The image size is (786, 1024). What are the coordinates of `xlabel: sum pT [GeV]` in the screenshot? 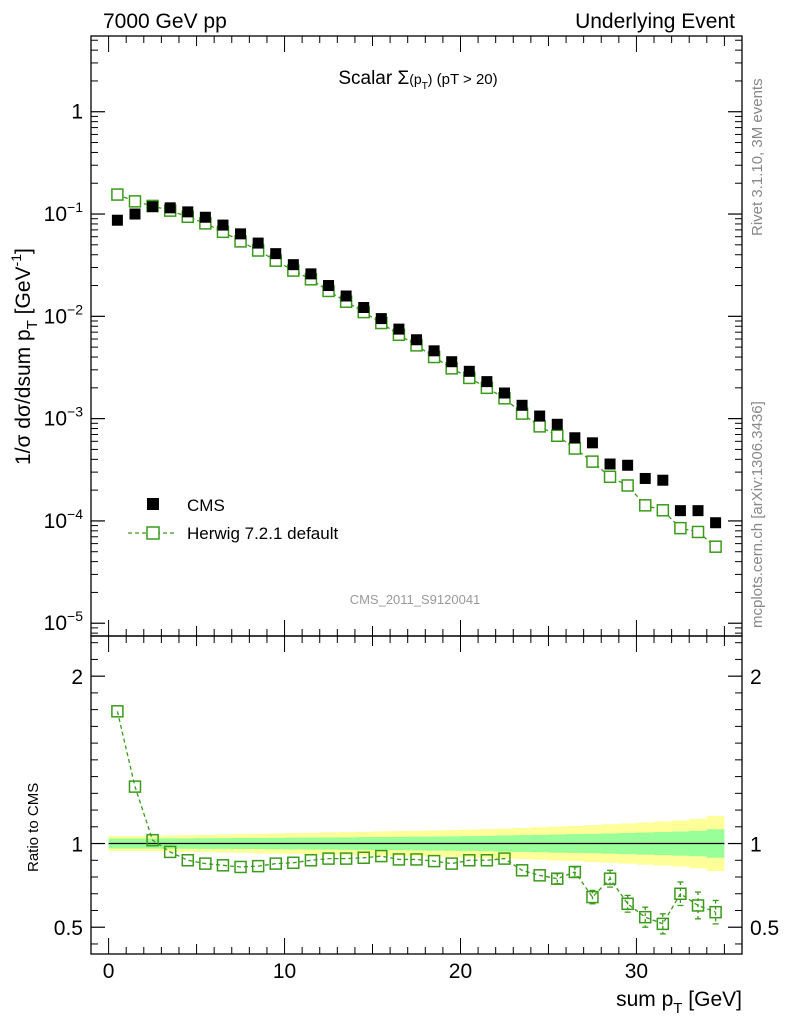 It's located at (679, 1002).